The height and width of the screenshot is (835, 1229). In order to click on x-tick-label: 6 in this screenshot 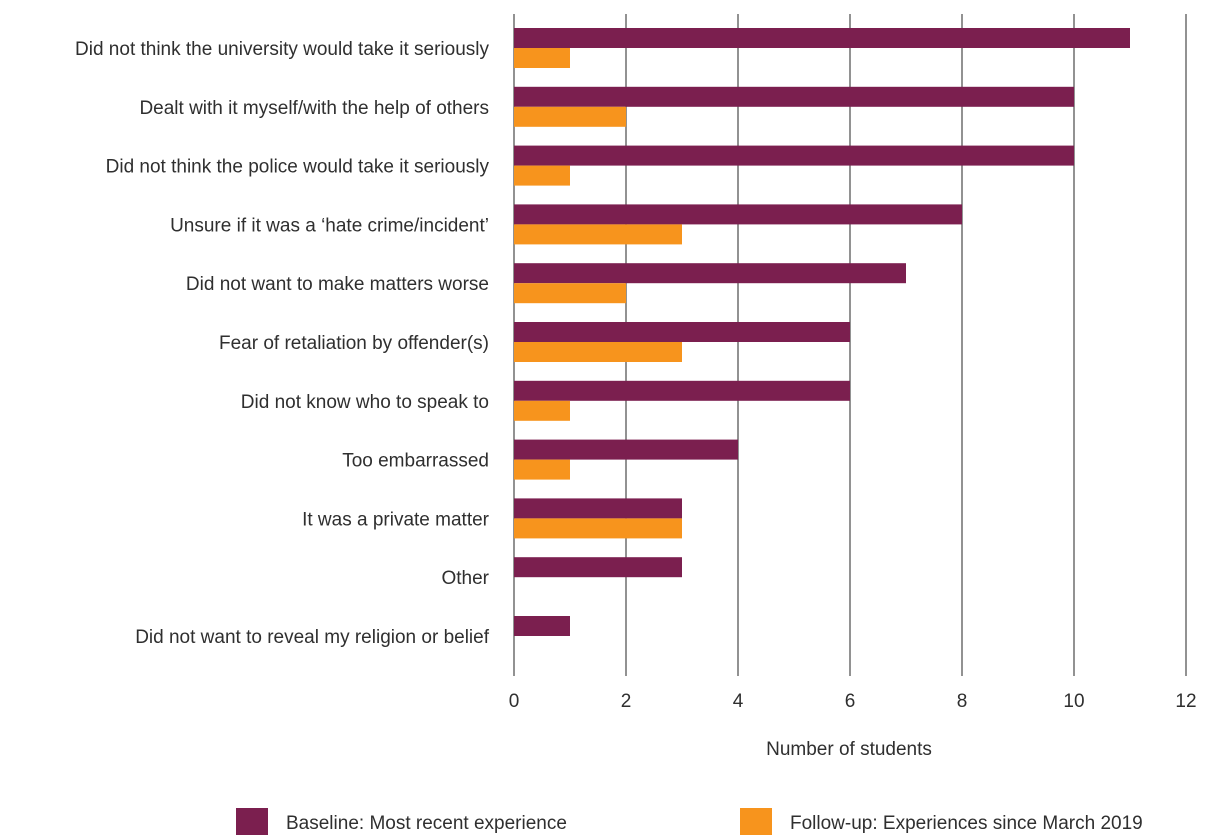, I will do `click(850, 701)`.